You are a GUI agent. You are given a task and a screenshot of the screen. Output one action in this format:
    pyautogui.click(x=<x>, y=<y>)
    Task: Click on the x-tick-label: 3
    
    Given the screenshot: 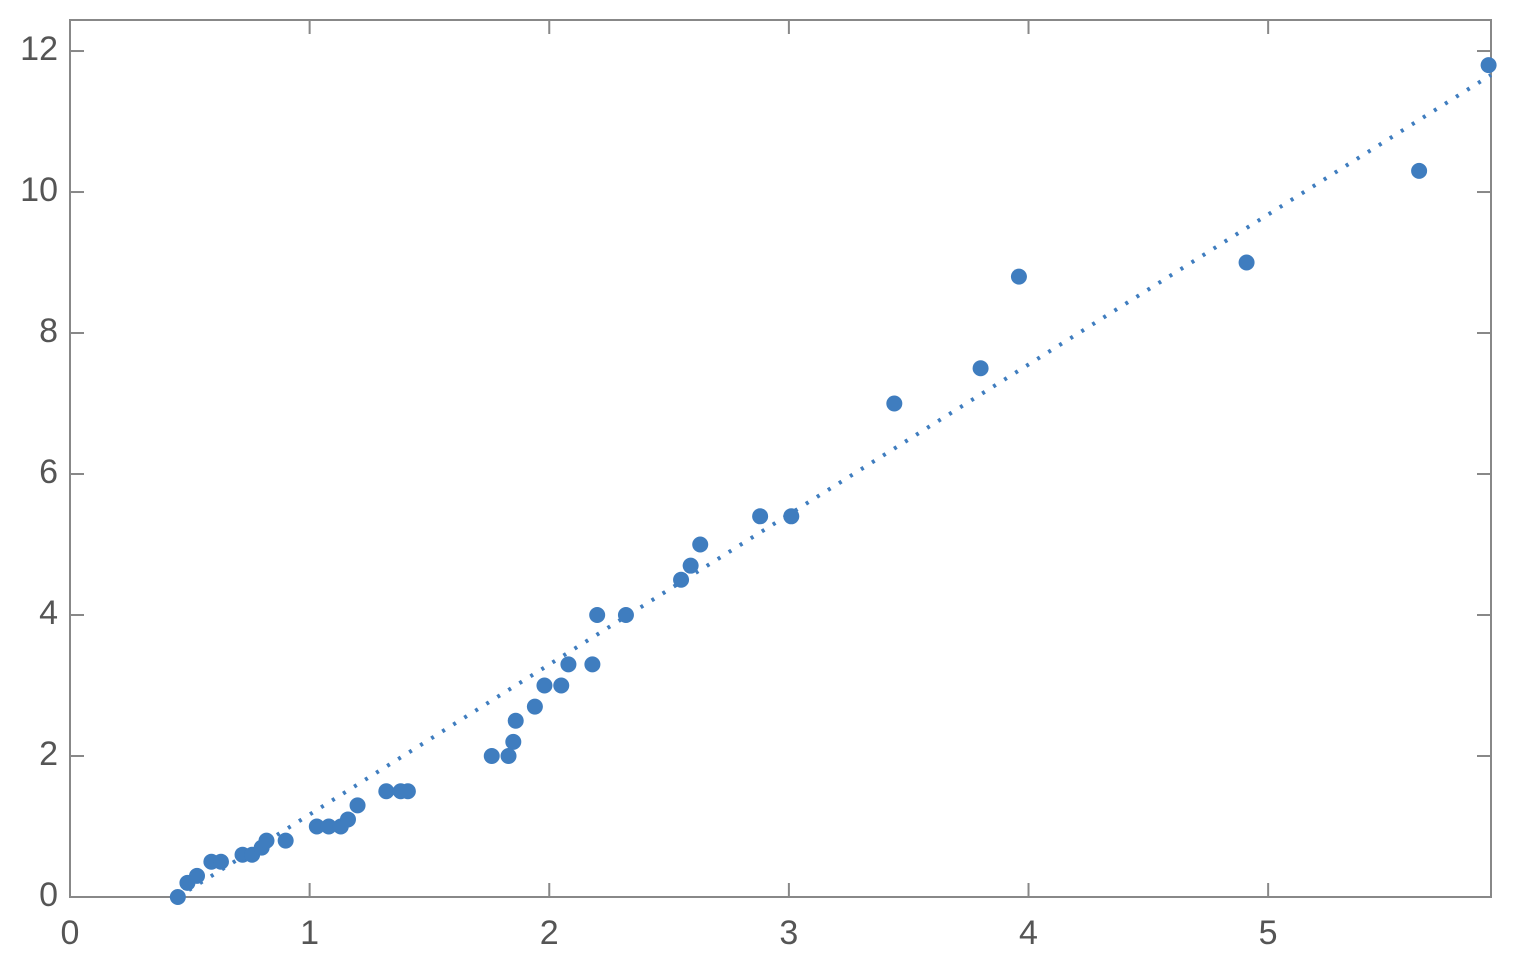 What is the action you would take?
    pyautogui.click(x=788, y=933)
    